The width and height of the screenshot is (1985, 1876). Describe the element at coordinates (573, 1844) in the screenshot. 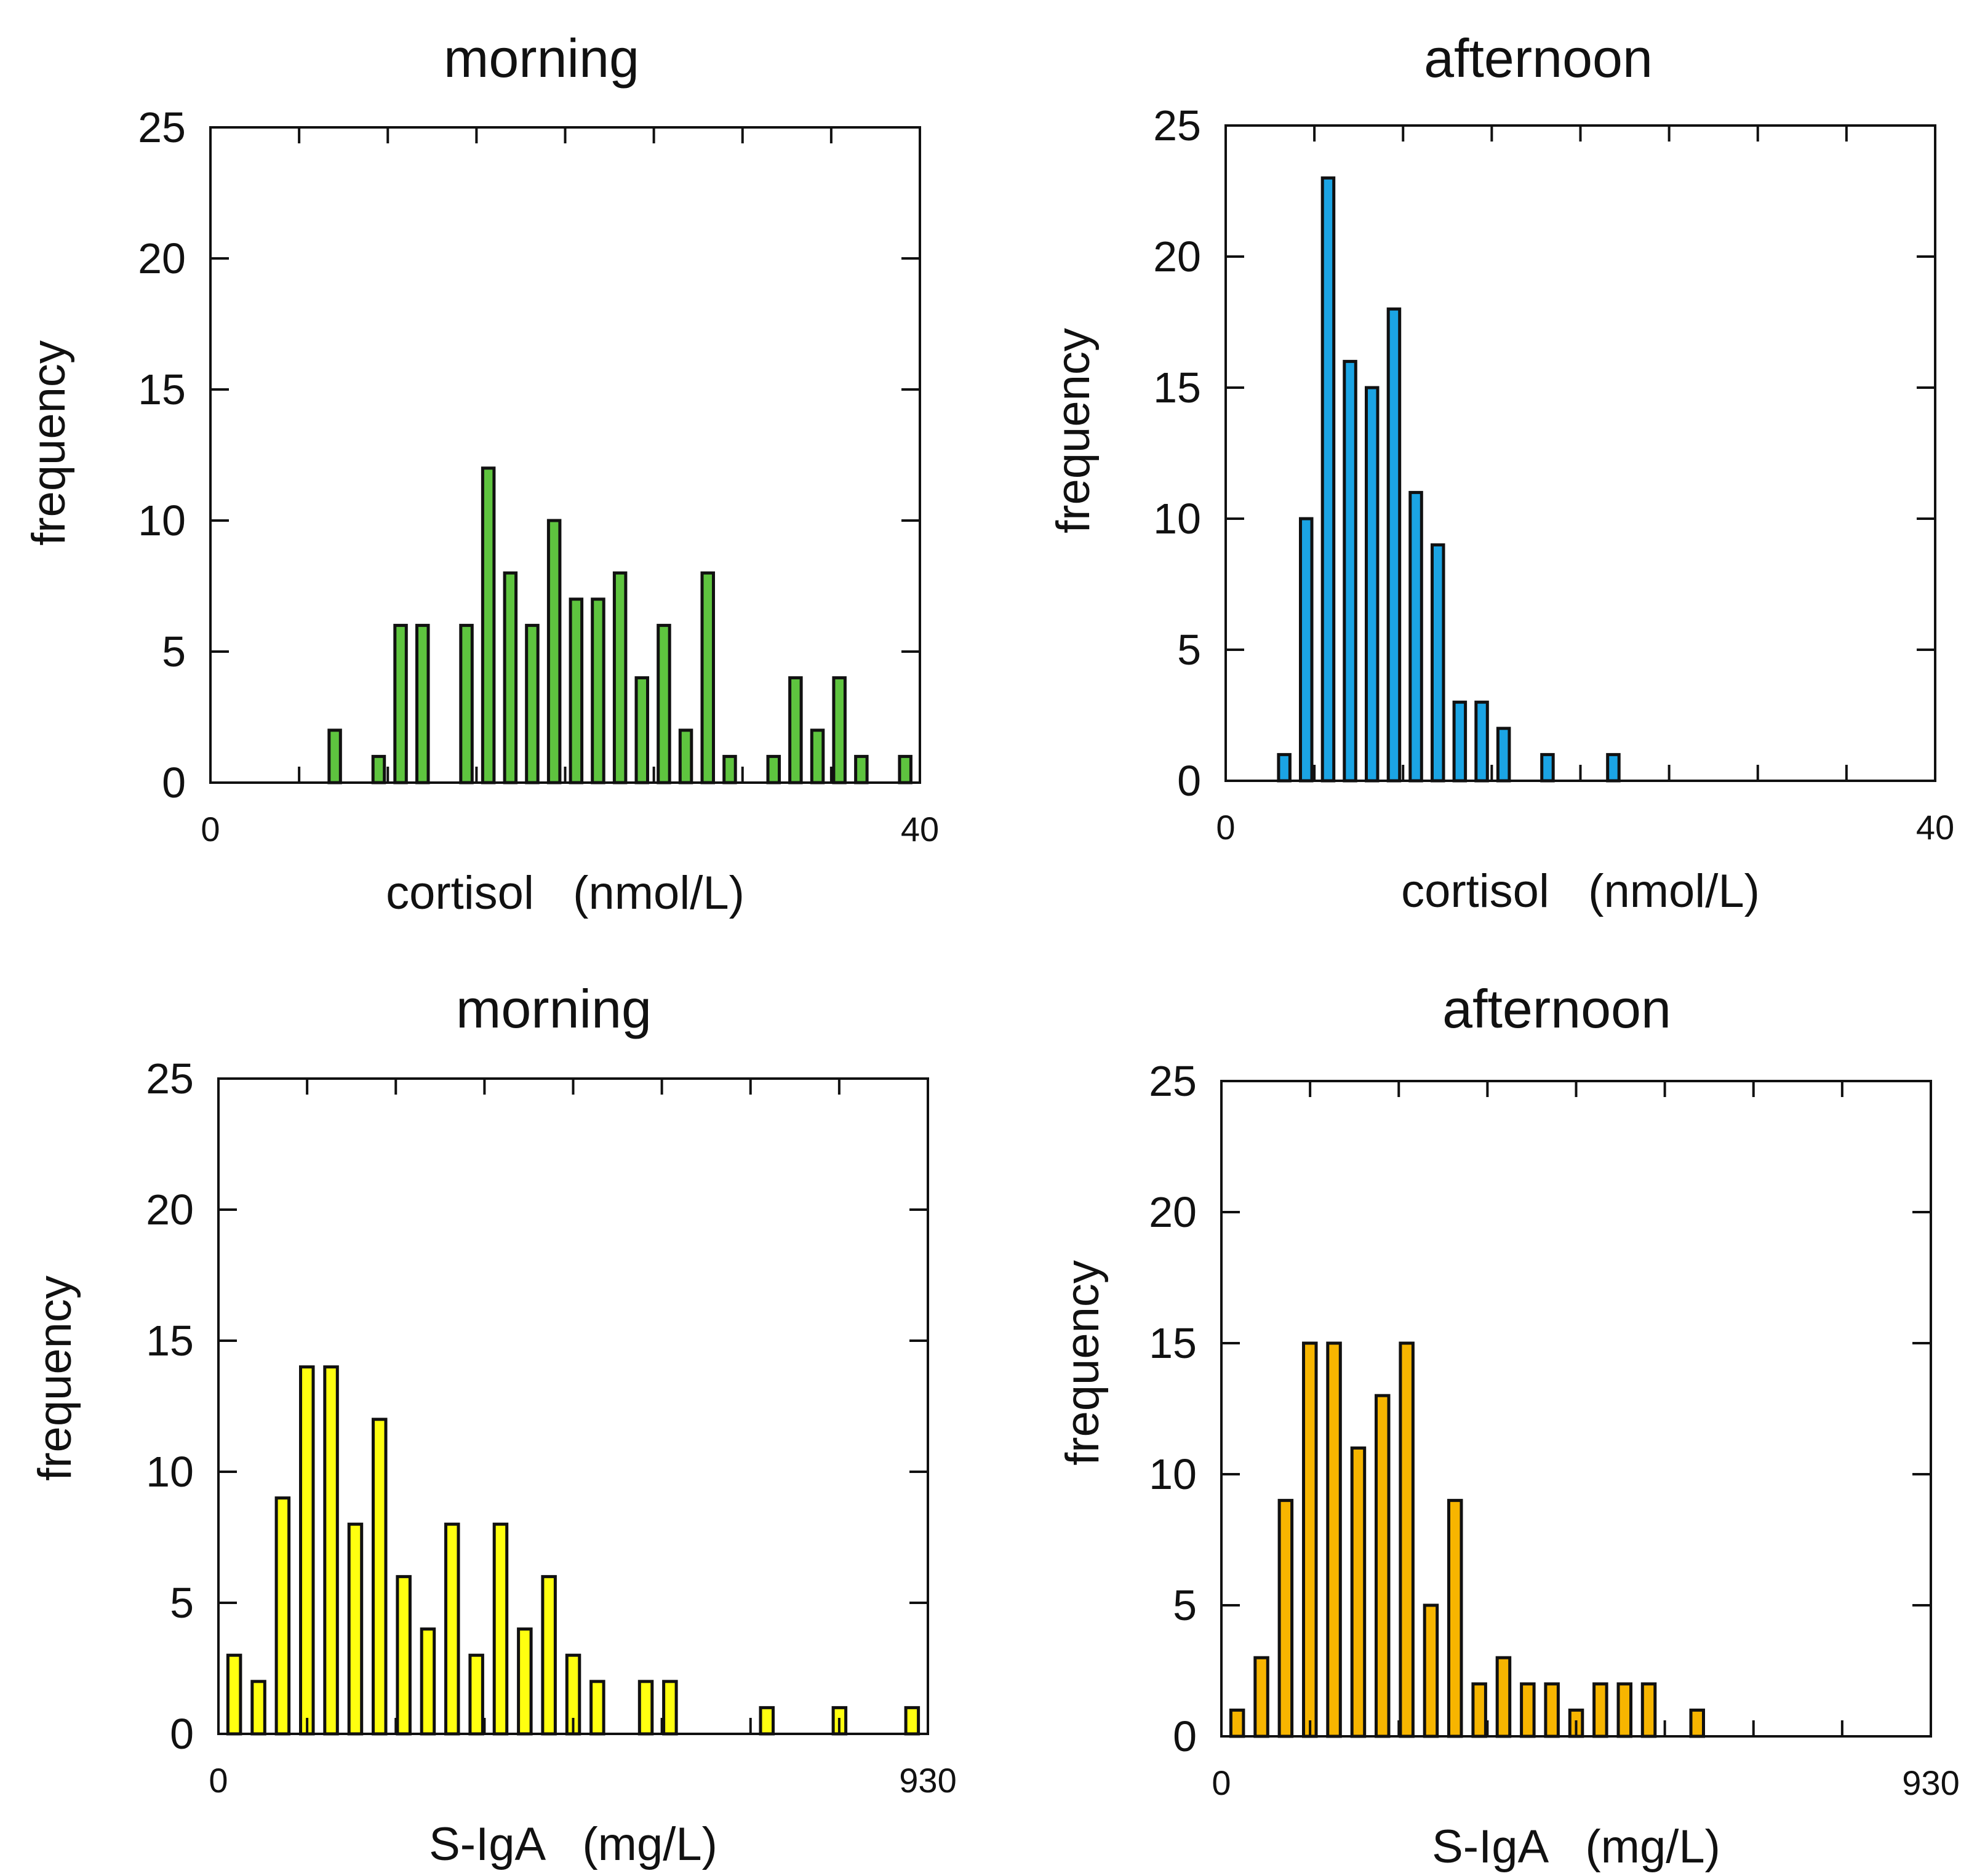

I see `x-axis-label: S-IgA (mg/L)` at that location.